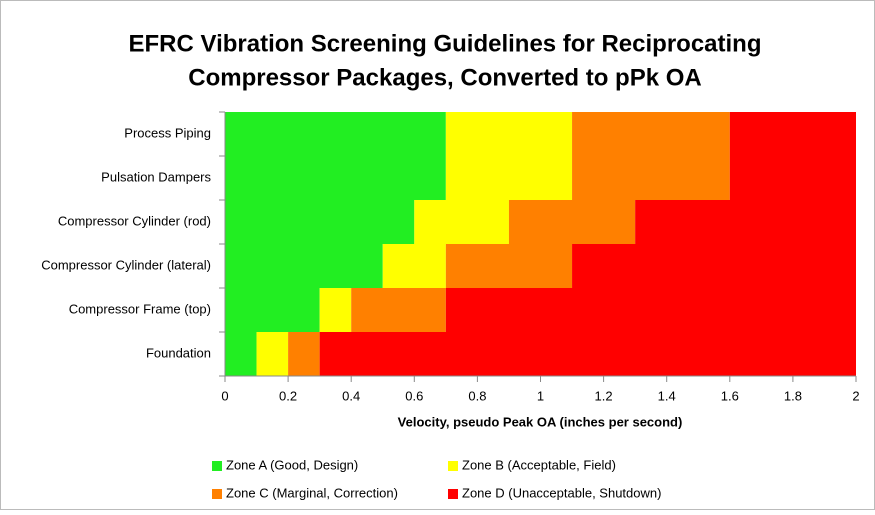  What do you see at coordinates (156, 176) in the screenshot?
I see `y-tick-label: Pulsation Dampers` at bounding box center [156, 176].